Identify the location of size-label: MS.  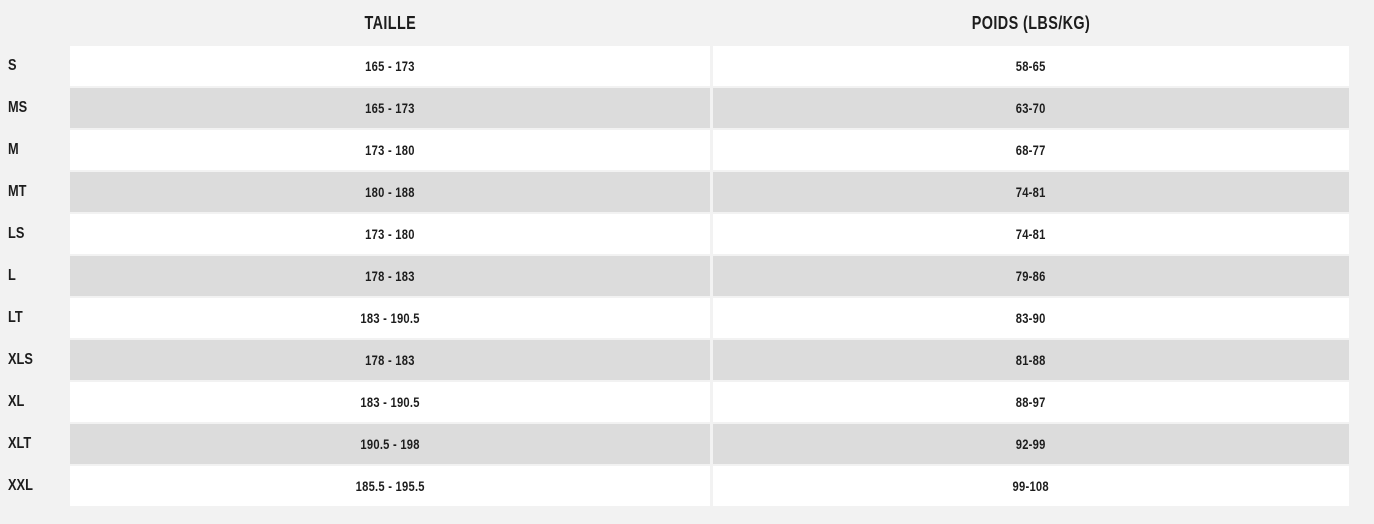
(35, 108).